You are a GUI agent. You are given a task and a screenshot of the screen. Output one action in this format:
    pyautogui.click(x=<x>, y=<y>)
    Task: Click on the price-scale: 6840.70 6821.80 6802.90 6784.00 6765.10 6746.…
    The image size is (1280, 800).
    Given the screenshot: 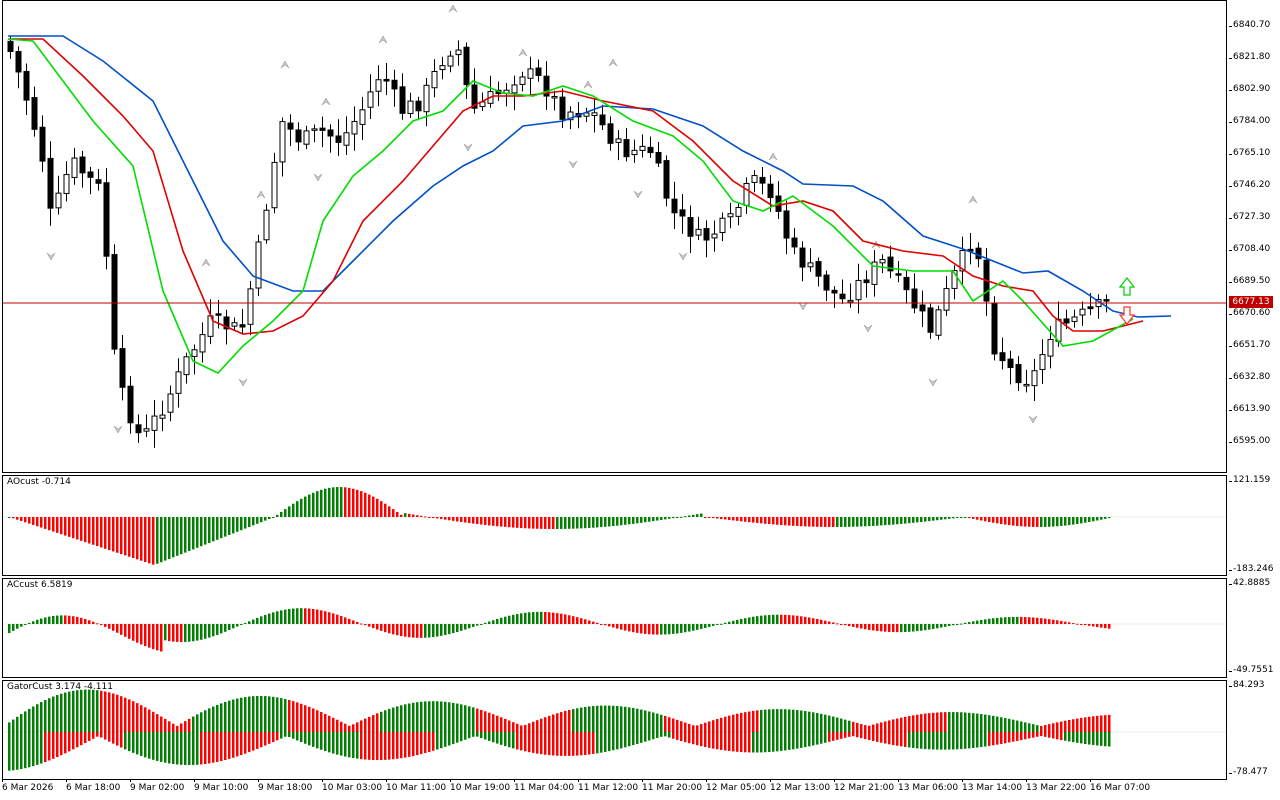 What is the action you would take?
    pyautogui.click(x=1254, y=236)
    